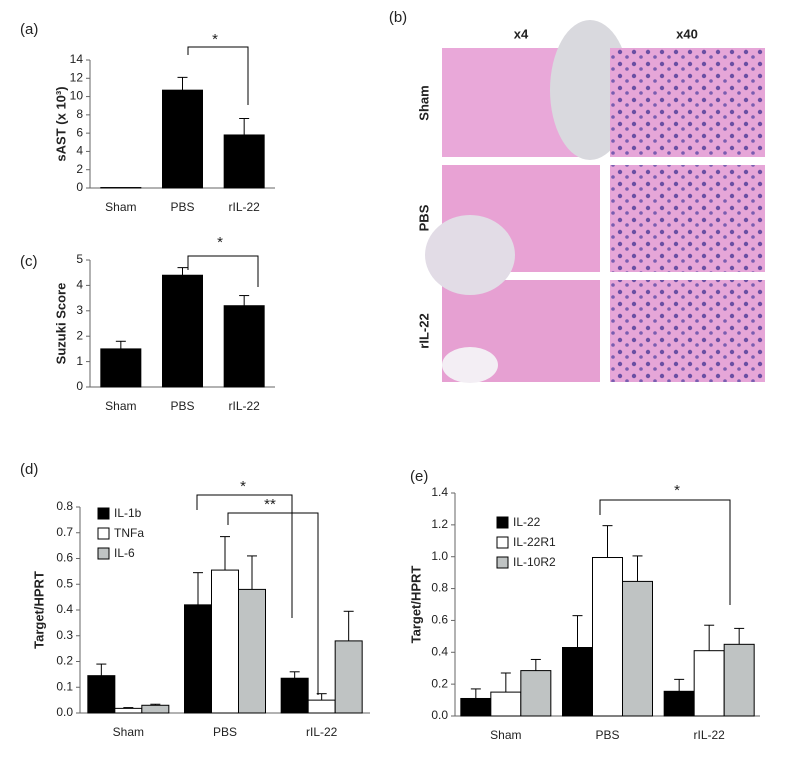  What do you see at coordinates (29, 469) in the screenshot?
I see `panel-label: (d)` at bounding box center [29, 469].